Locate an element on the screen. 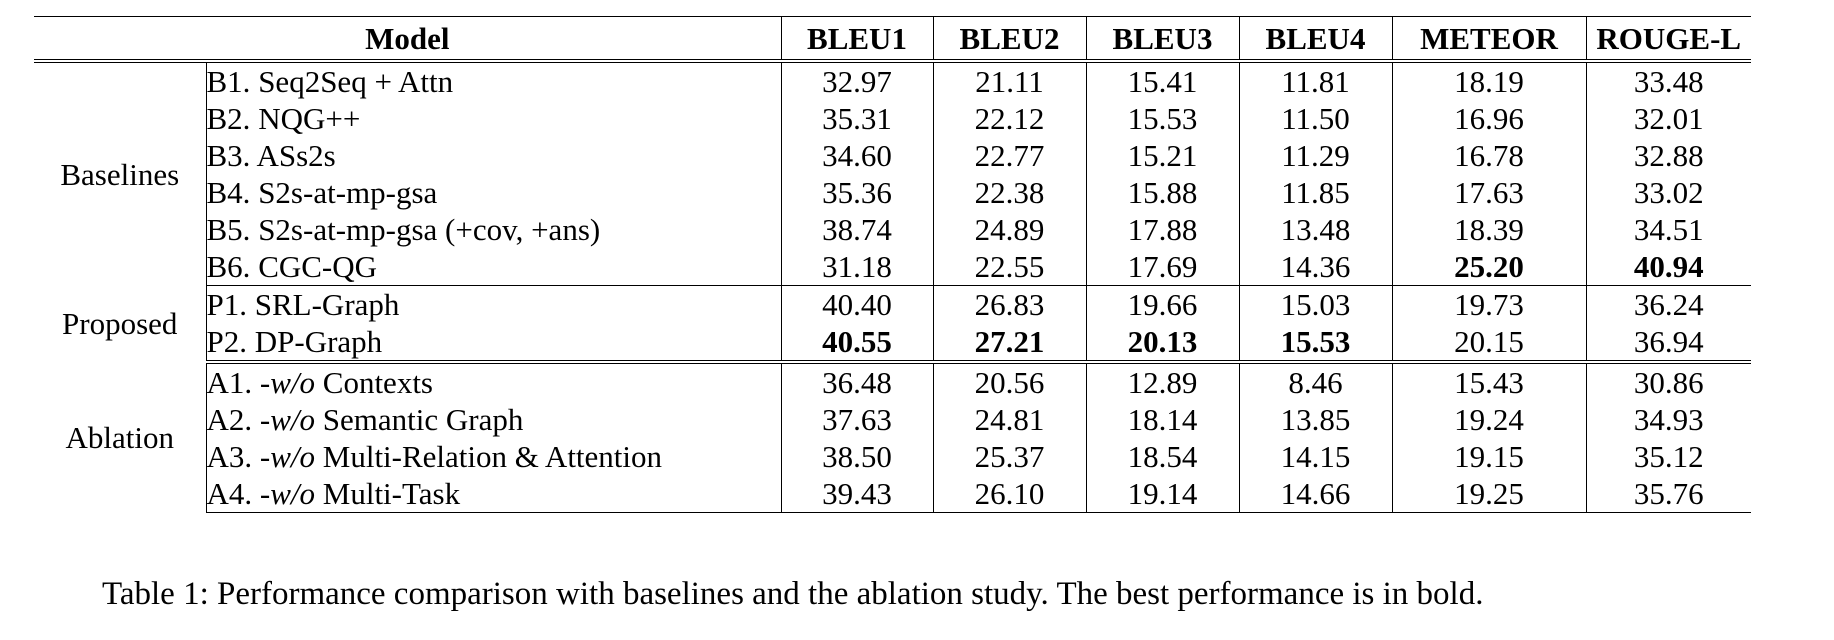 The height and width of the screenshot is (640, 1834). header-rouge-l: ROUGE-L is located at coordinates (1668, 39).